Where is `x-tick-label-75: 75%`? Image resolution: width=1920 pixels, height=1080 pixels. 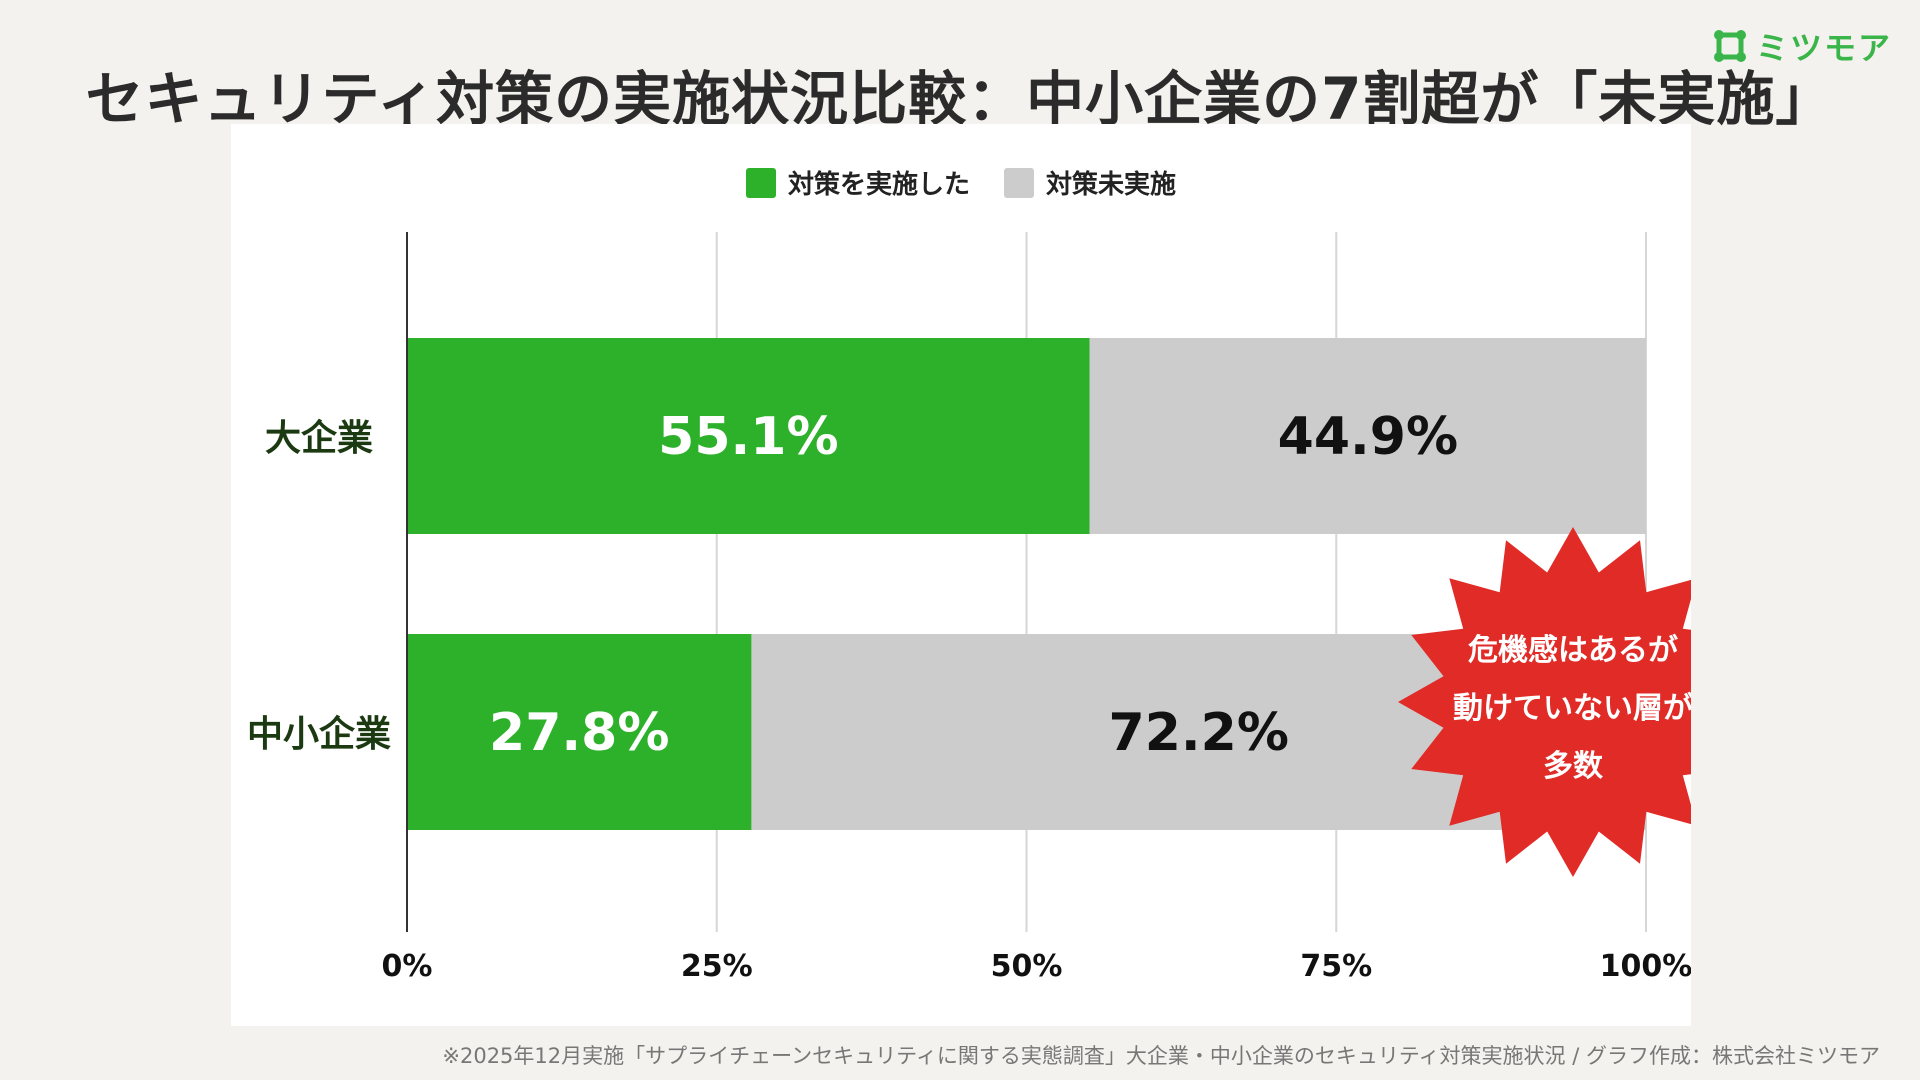
x-tick-label-75: 75% is located at coordinates (1336, 966).